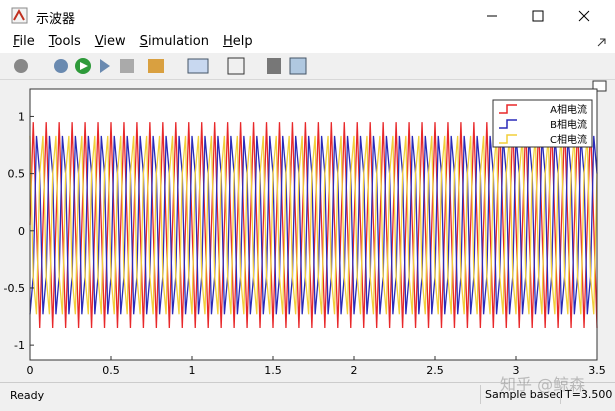 The width and height of the screenshot is (615, 411). Describe the element at coordinates (599, 86) in the screenshot. I see `undock-button` at that location.